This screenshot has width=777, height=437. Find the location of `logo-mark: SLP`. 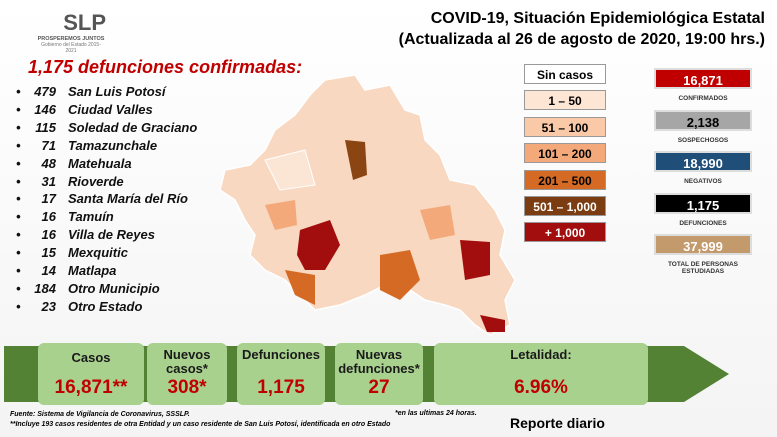

logo-mark: SLP is located at coordinates (84, 22).